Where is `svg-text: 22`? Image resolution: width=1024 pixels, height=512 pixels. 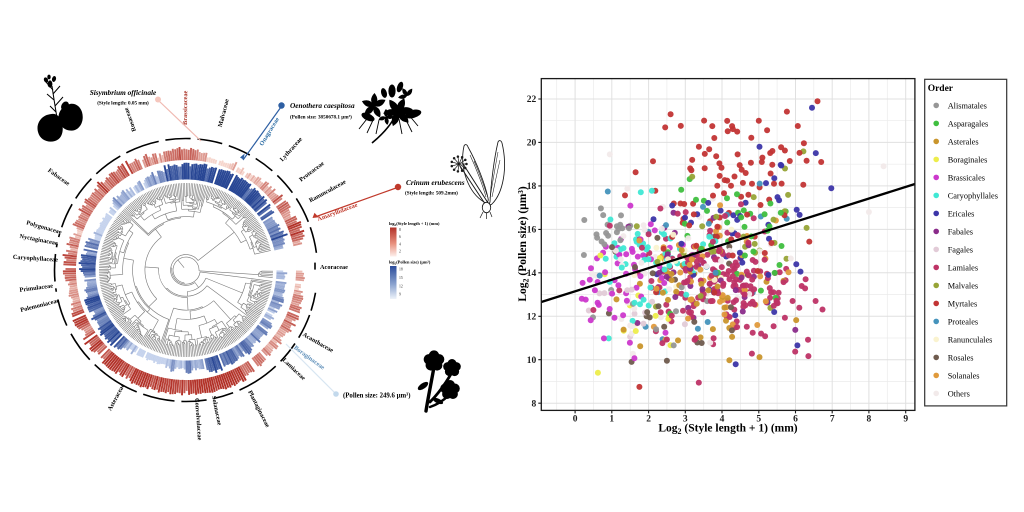 svg-text: 22 is located at coordinates (532, 100).